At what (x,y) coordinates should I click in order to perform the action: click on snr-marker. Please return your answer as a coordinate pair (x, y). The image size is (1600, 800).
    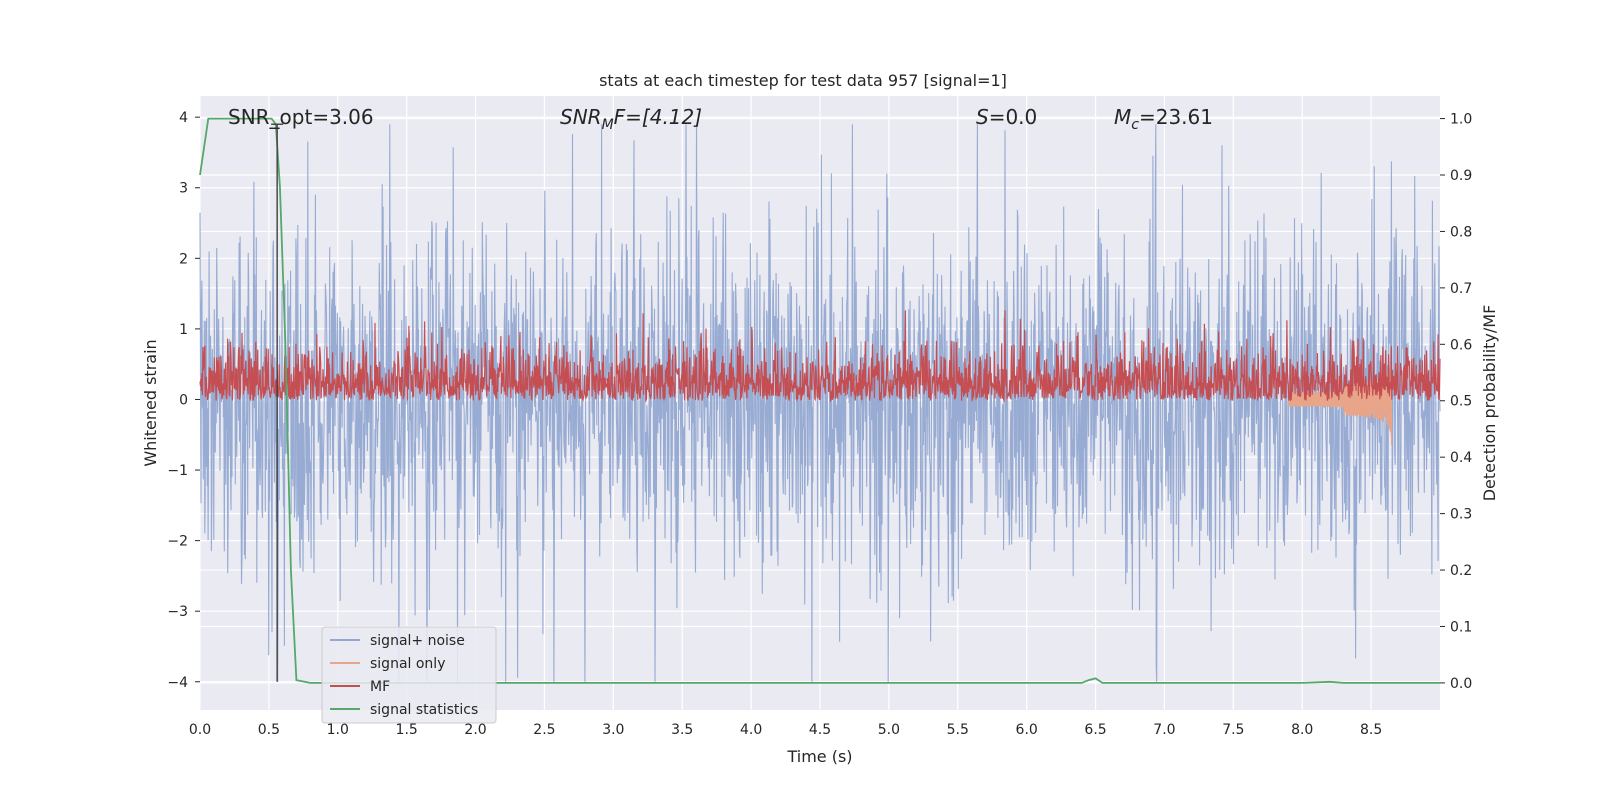
    Looking at the image, I should click on (277, 402).